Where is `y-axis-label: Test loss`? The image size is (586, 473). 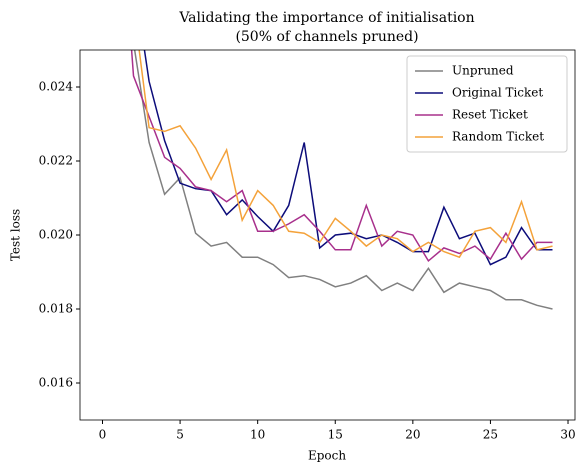
y-axis-label: Test loss is located at coordinates (16, 235).